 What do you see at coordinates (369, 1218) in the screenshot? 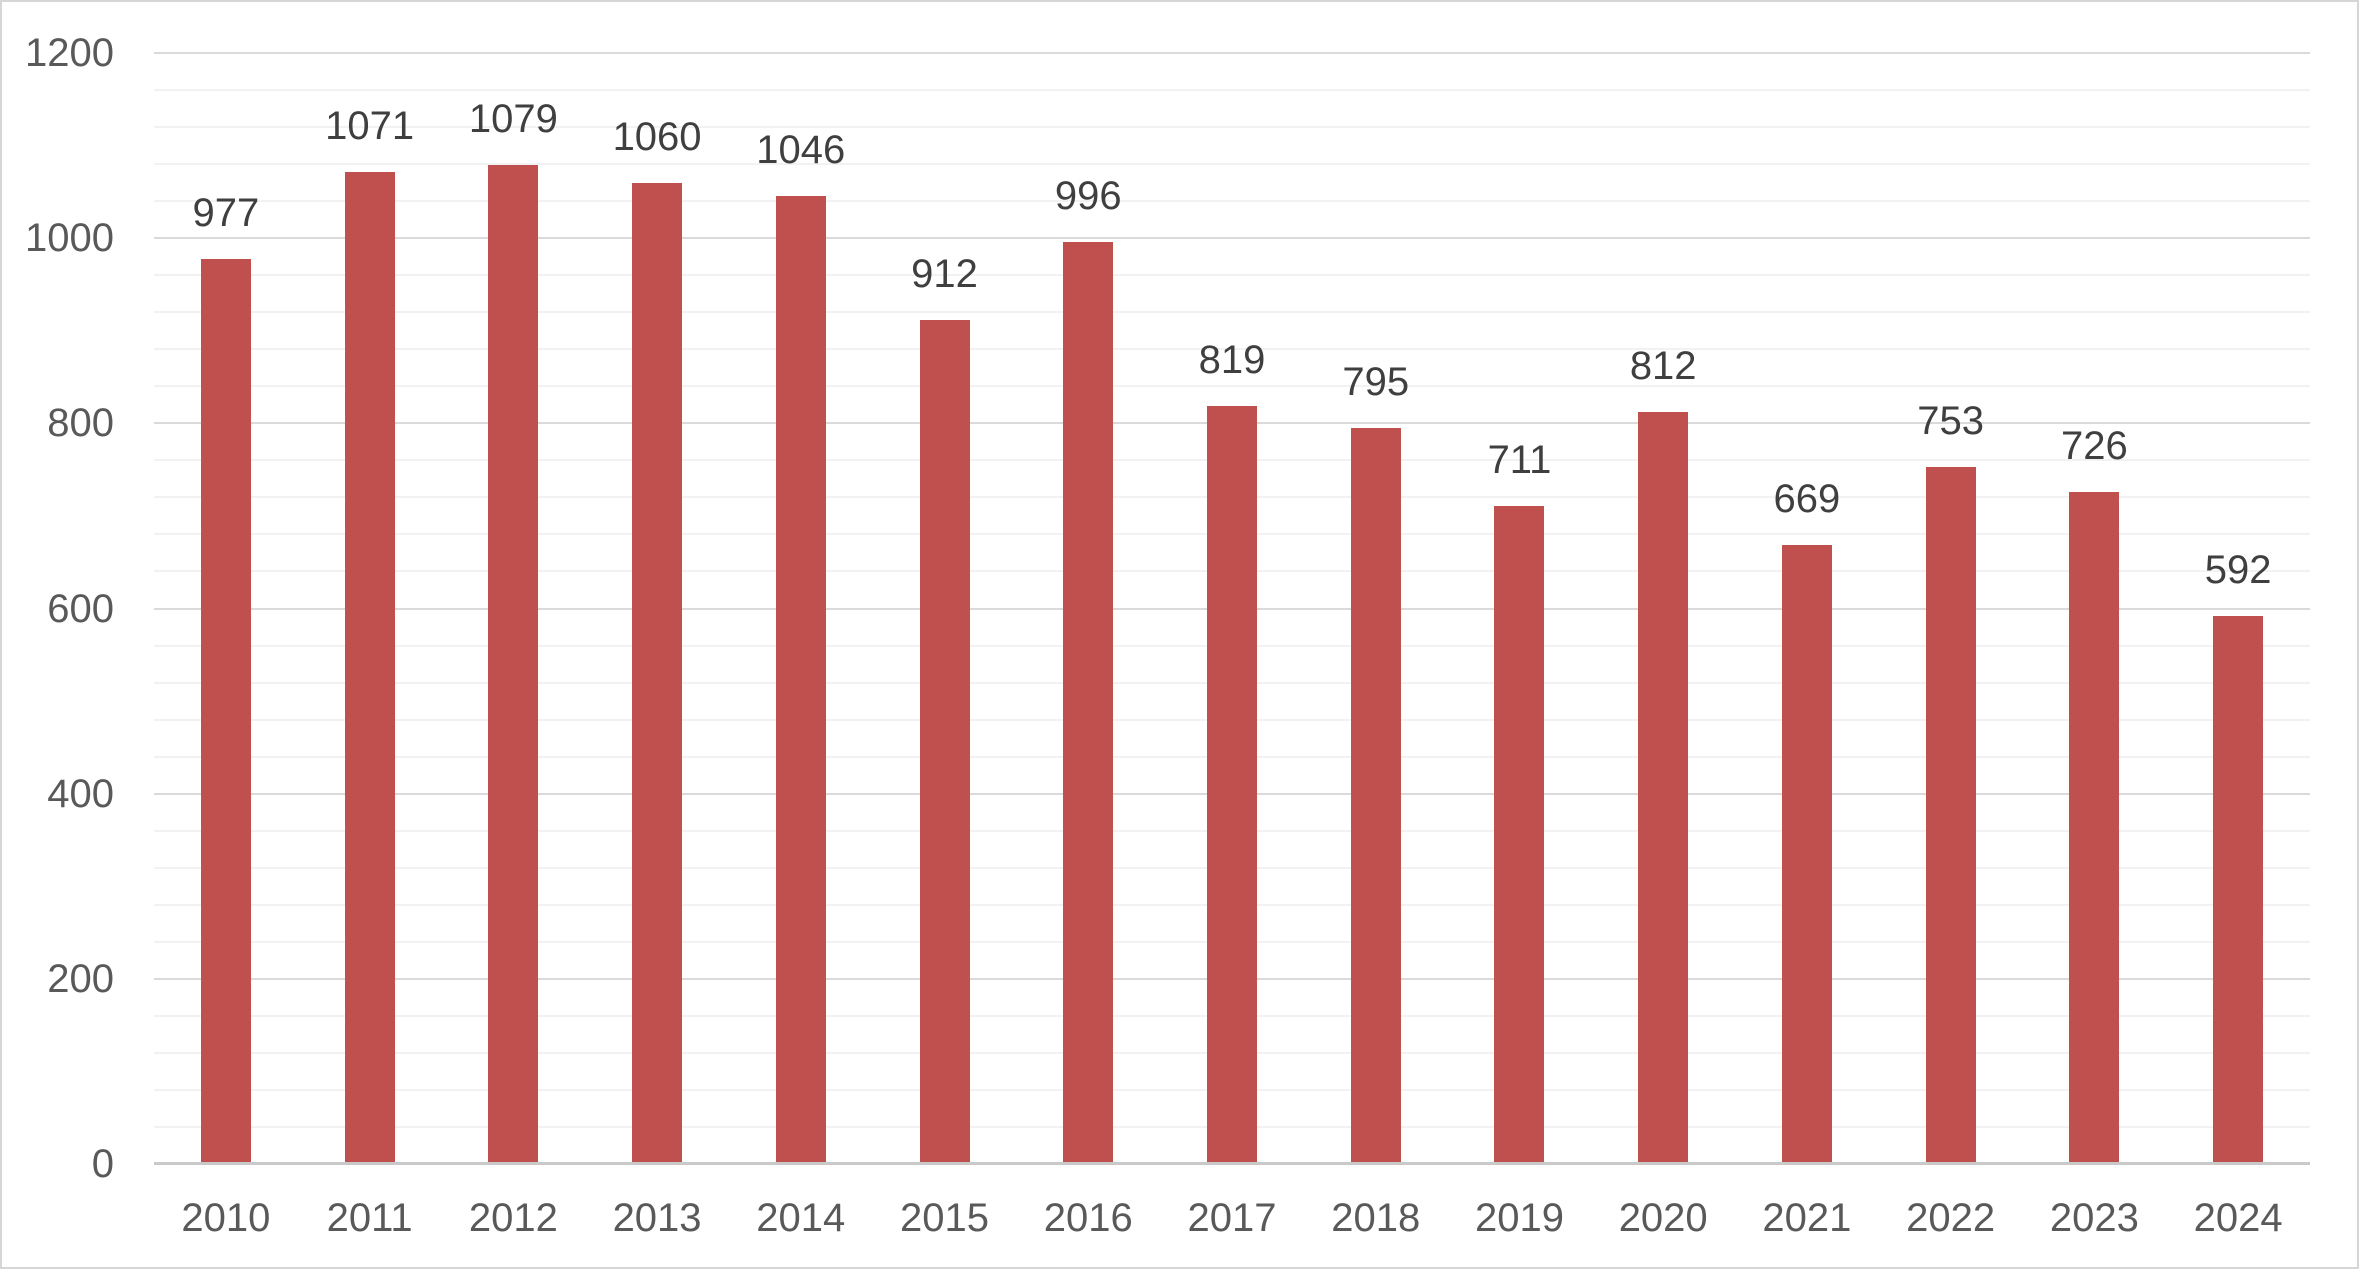
I see `x-axis-tick-label: 2011` at bounding box center [369, 1218].